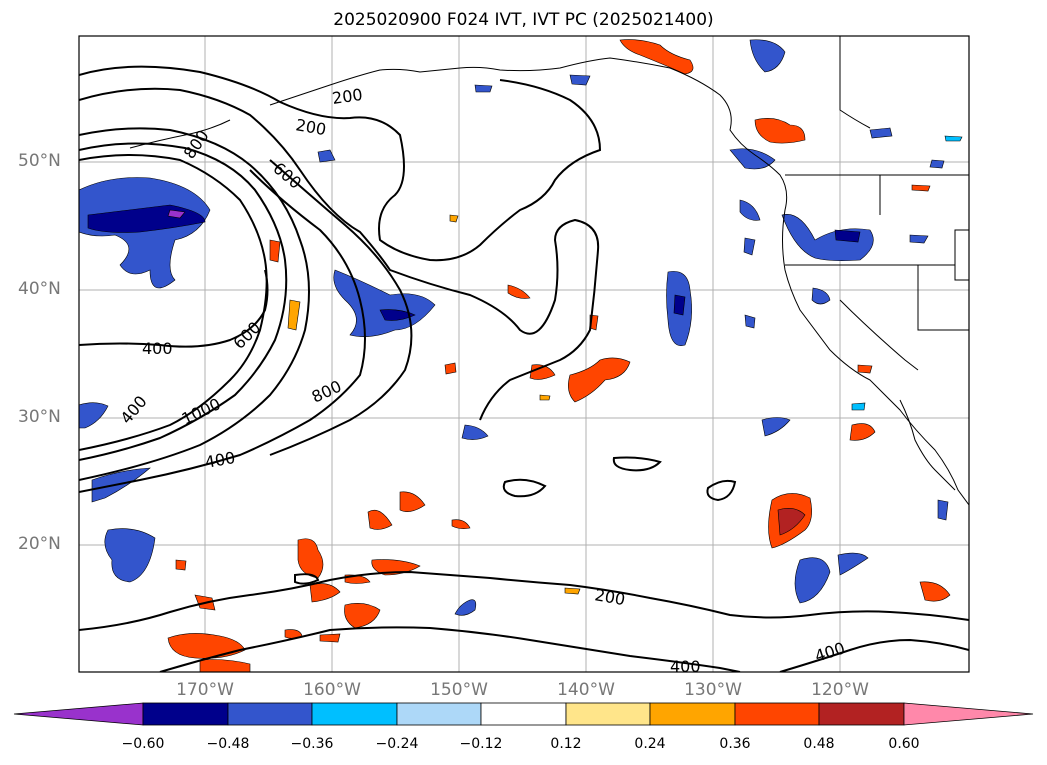  I want to click on colorbar-tick-label: −0.48, so click(228, 744).